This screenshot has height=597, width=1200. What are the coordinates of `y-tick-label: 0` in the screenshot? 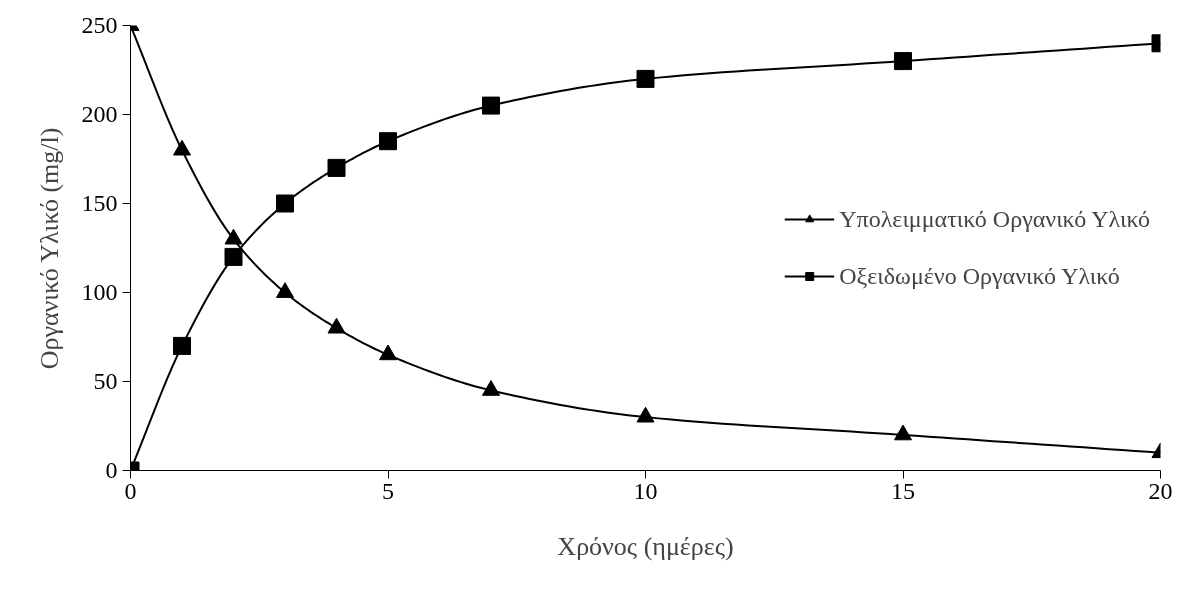 It's located at (111, 470).